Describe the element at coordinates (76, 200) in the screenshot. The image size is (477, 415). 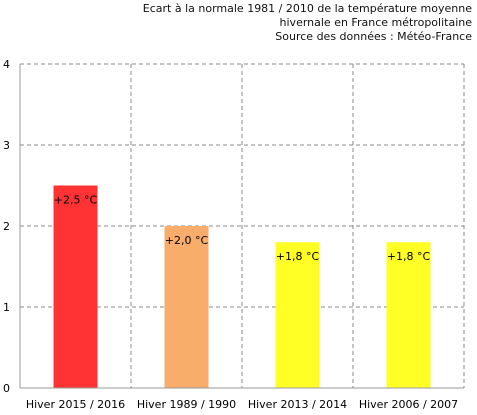
I see `bar-data-label: +2,5 °C` at that location.